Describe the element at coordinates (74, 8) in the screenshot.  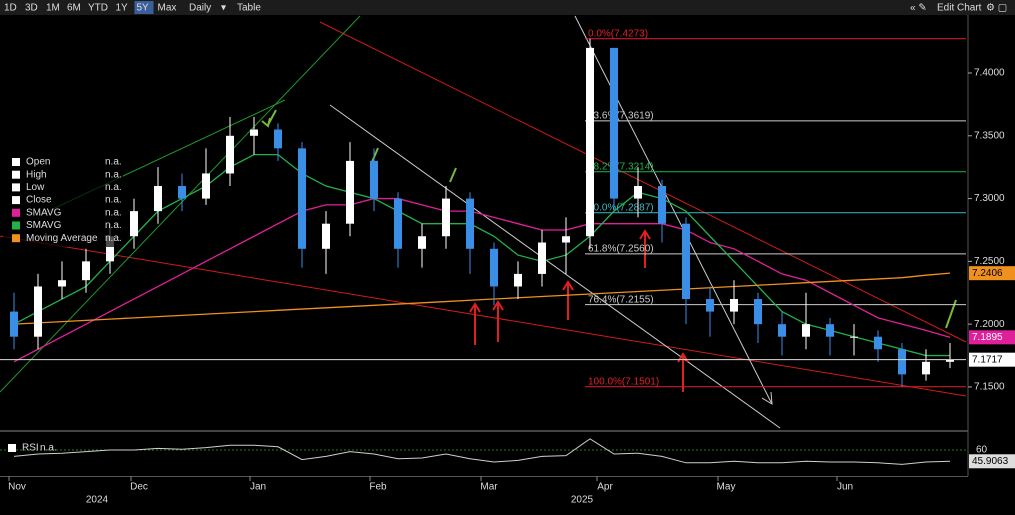
I see `range-button: 6M` at that location.